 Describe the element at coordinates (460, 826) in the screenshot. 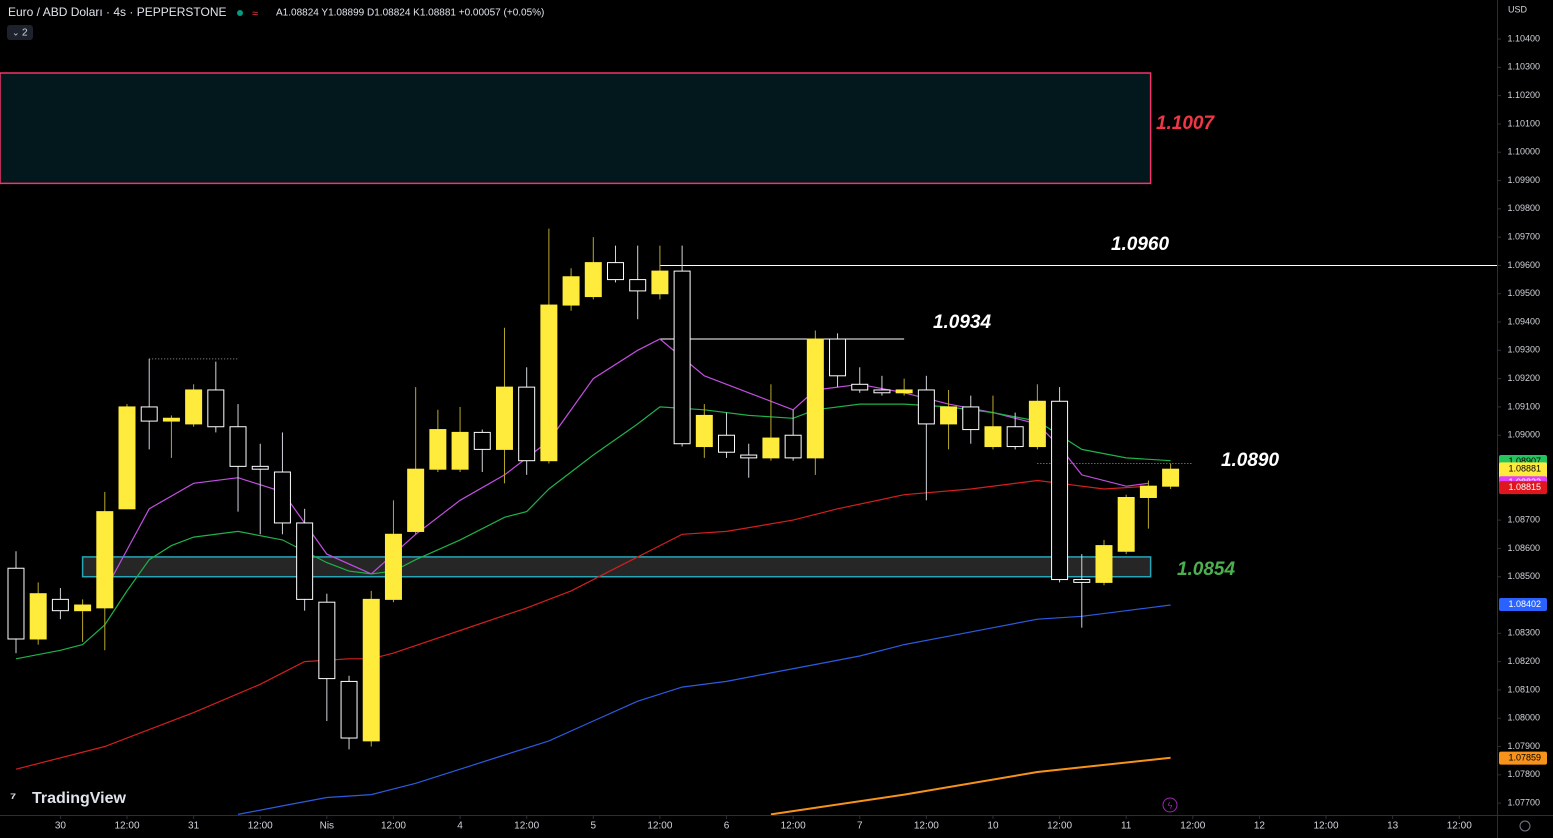

I see `x-tick-label: 4` at that location.